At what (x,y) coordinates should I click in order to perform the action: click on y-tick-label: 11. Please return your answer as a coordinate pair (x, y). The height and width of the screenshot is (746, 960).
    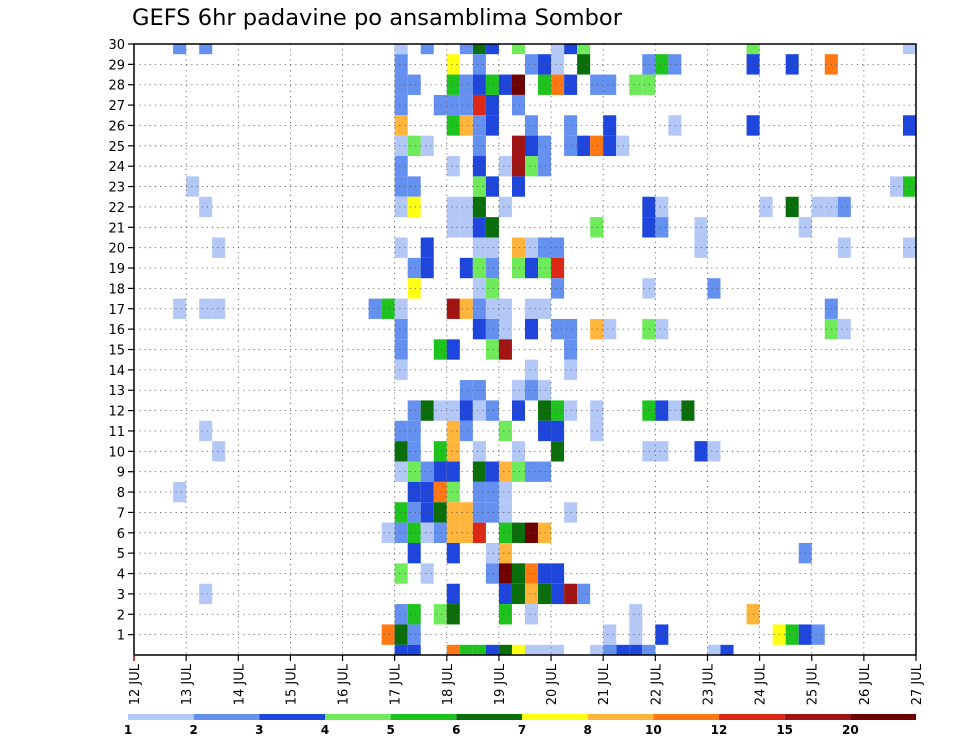
    Looking at the image, I should click on (116, 432).